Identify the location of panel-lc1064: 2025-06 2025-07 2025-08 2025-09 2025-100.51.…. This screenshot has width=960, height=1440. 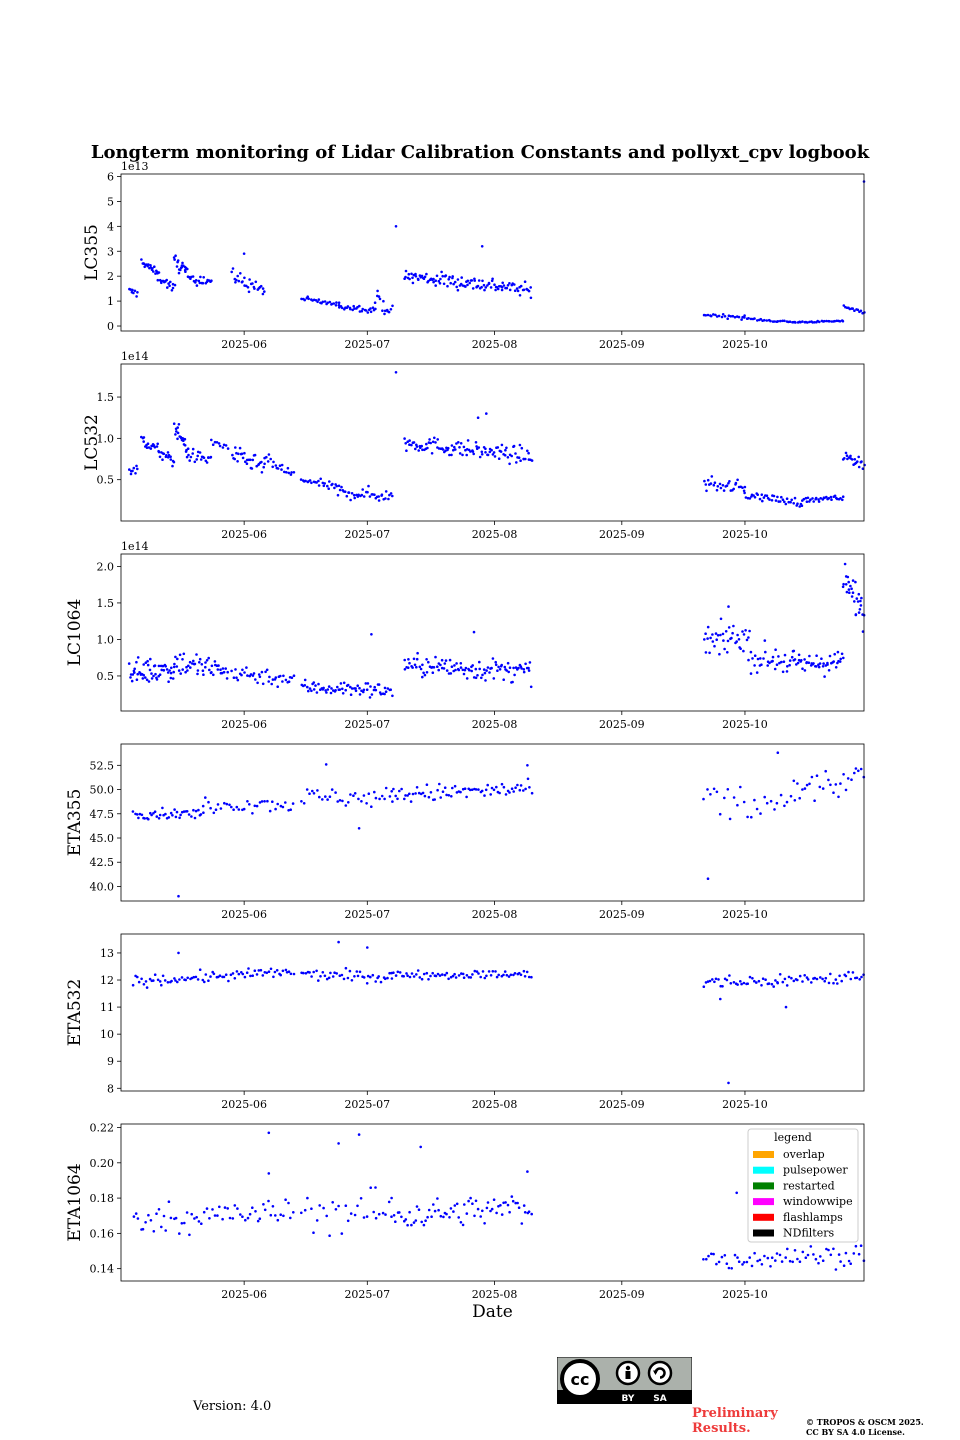
(465, 635).